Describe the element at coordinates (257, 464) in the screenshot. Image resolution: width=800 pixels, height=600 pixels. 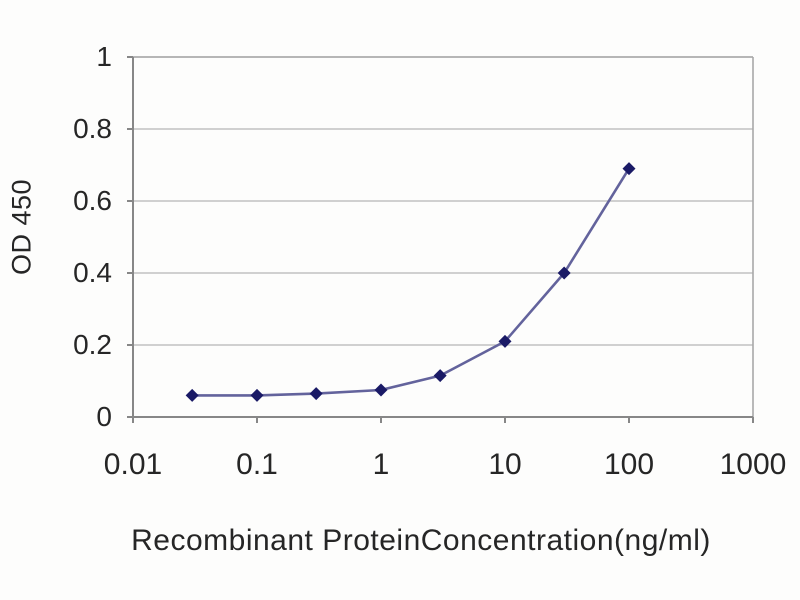
I see `x-tick-label: 0.1` at that location.